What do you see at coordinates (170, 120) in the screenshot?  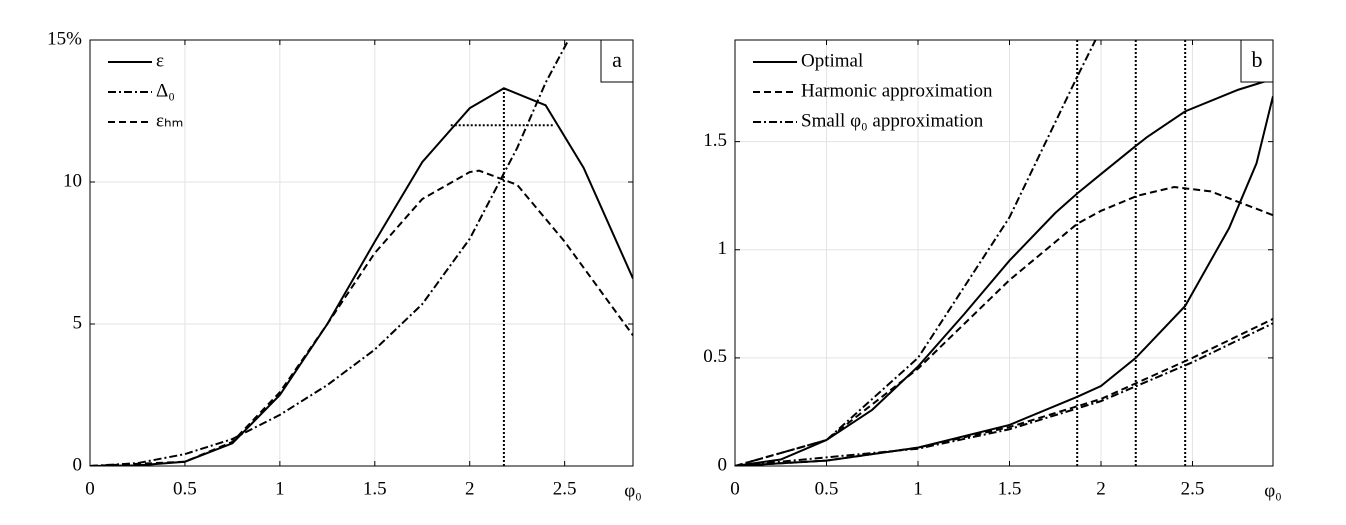 I see `legend-label: εₕₘ` at bounding box center [170, 120].